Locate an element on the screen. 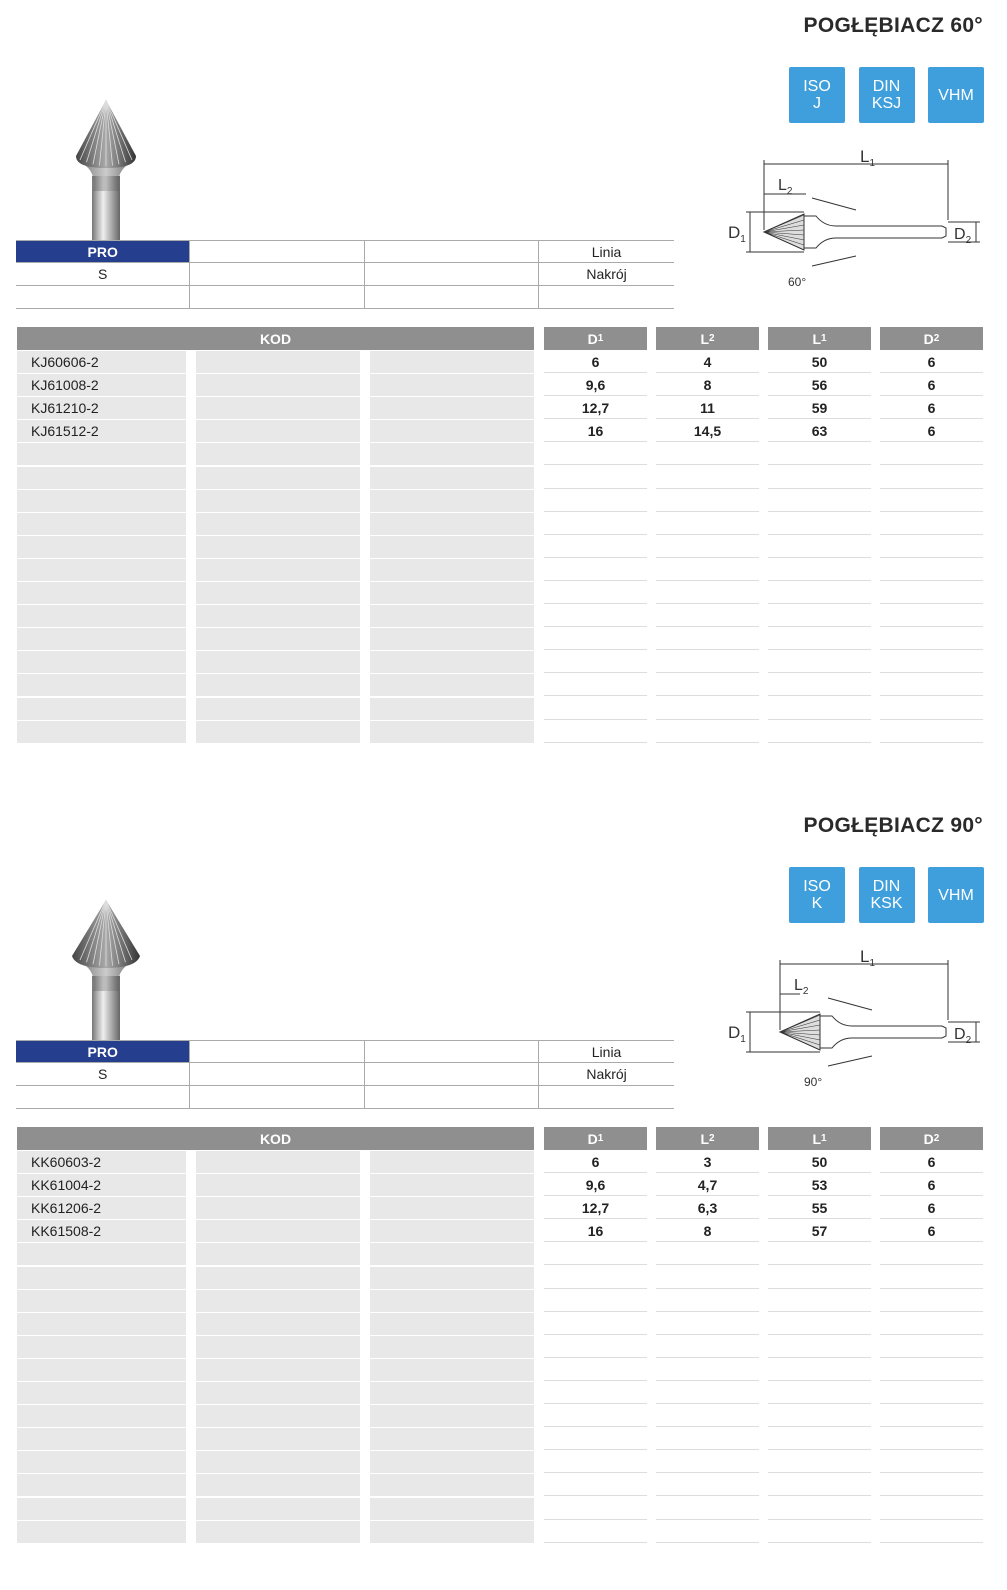  table-cell: KJ61512-2 is located at coordinates (101, 431).